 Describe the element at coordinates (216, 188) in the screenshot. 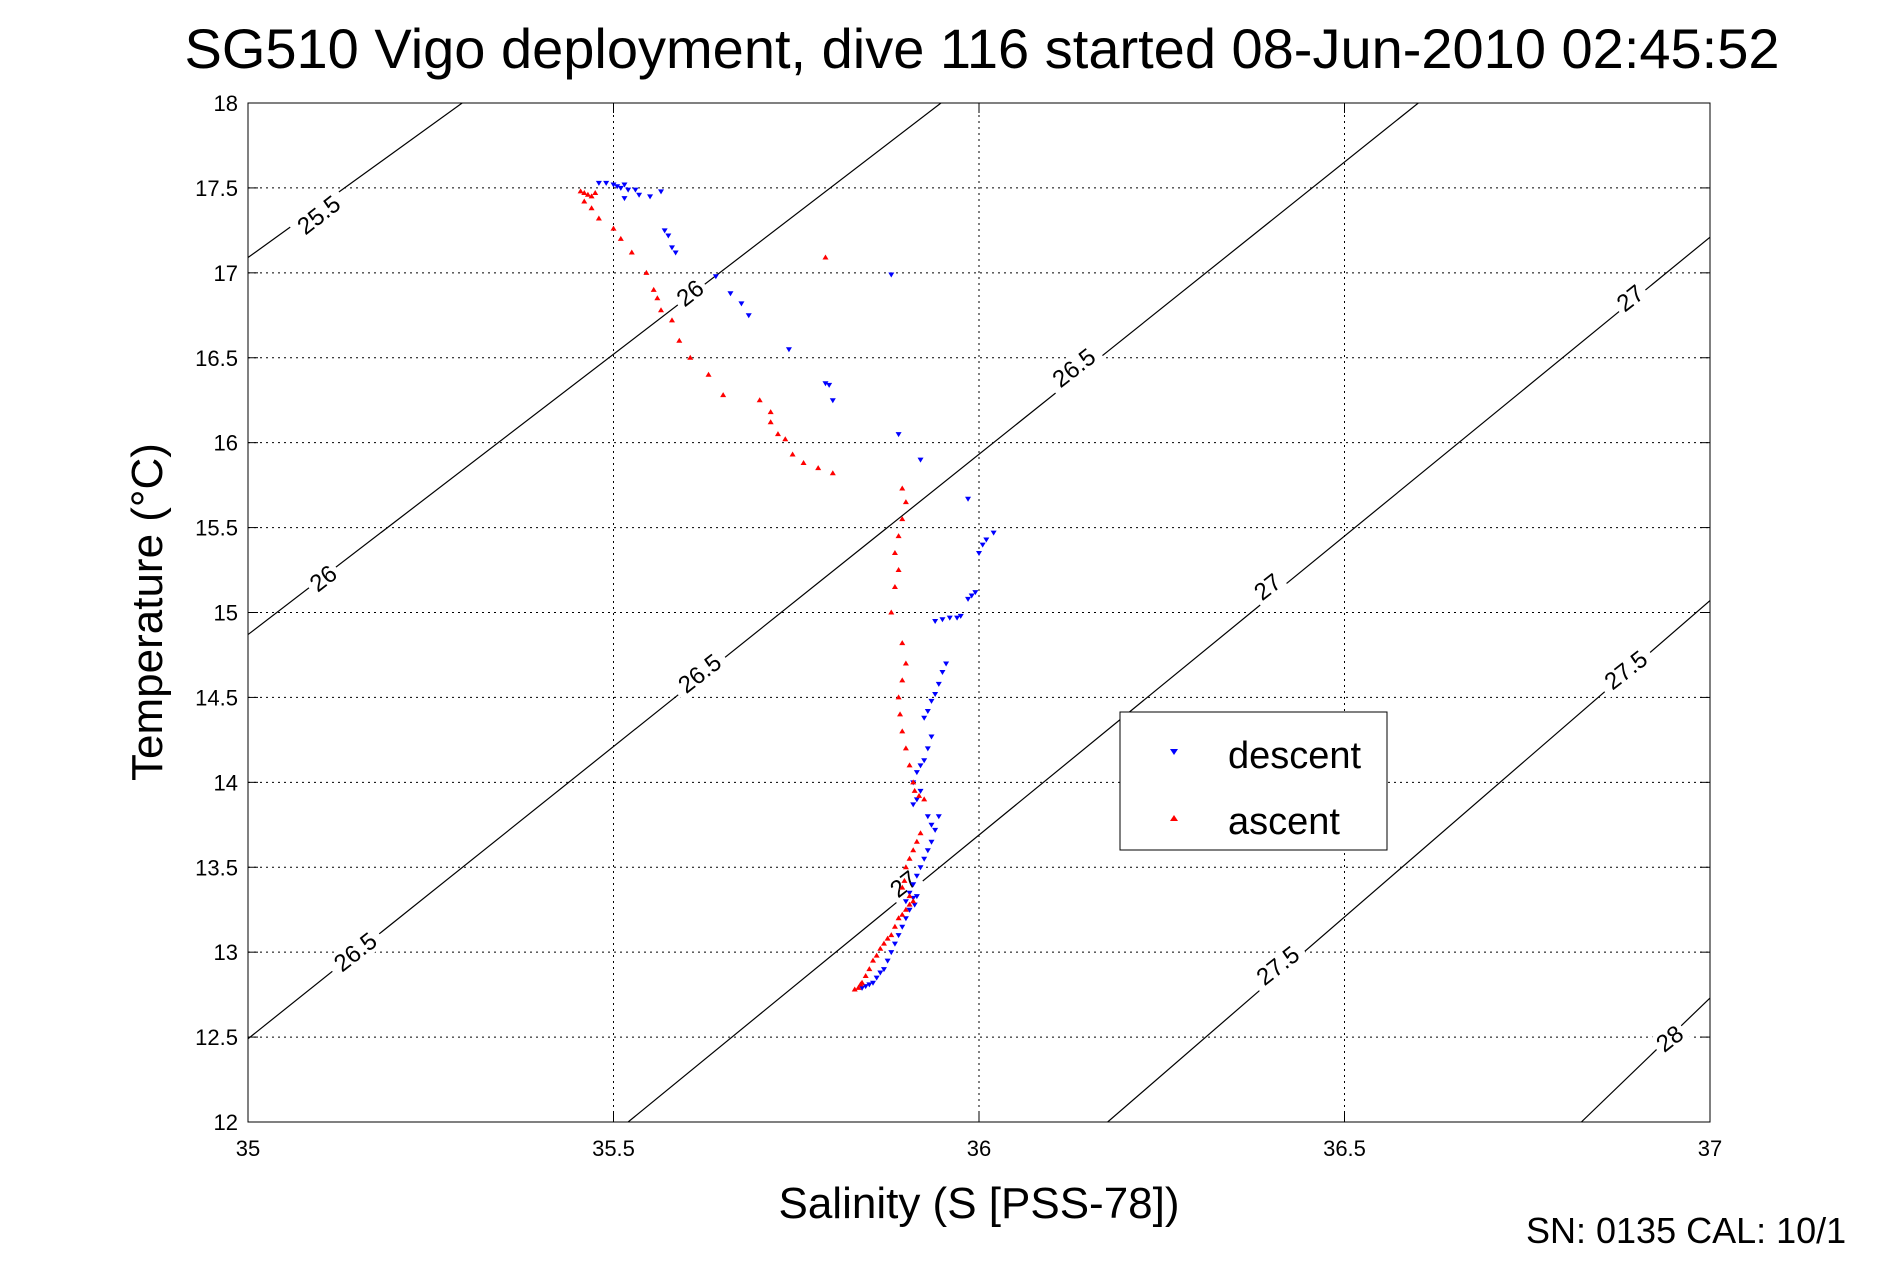

I see `y-tick-label: 17.5` at that location.